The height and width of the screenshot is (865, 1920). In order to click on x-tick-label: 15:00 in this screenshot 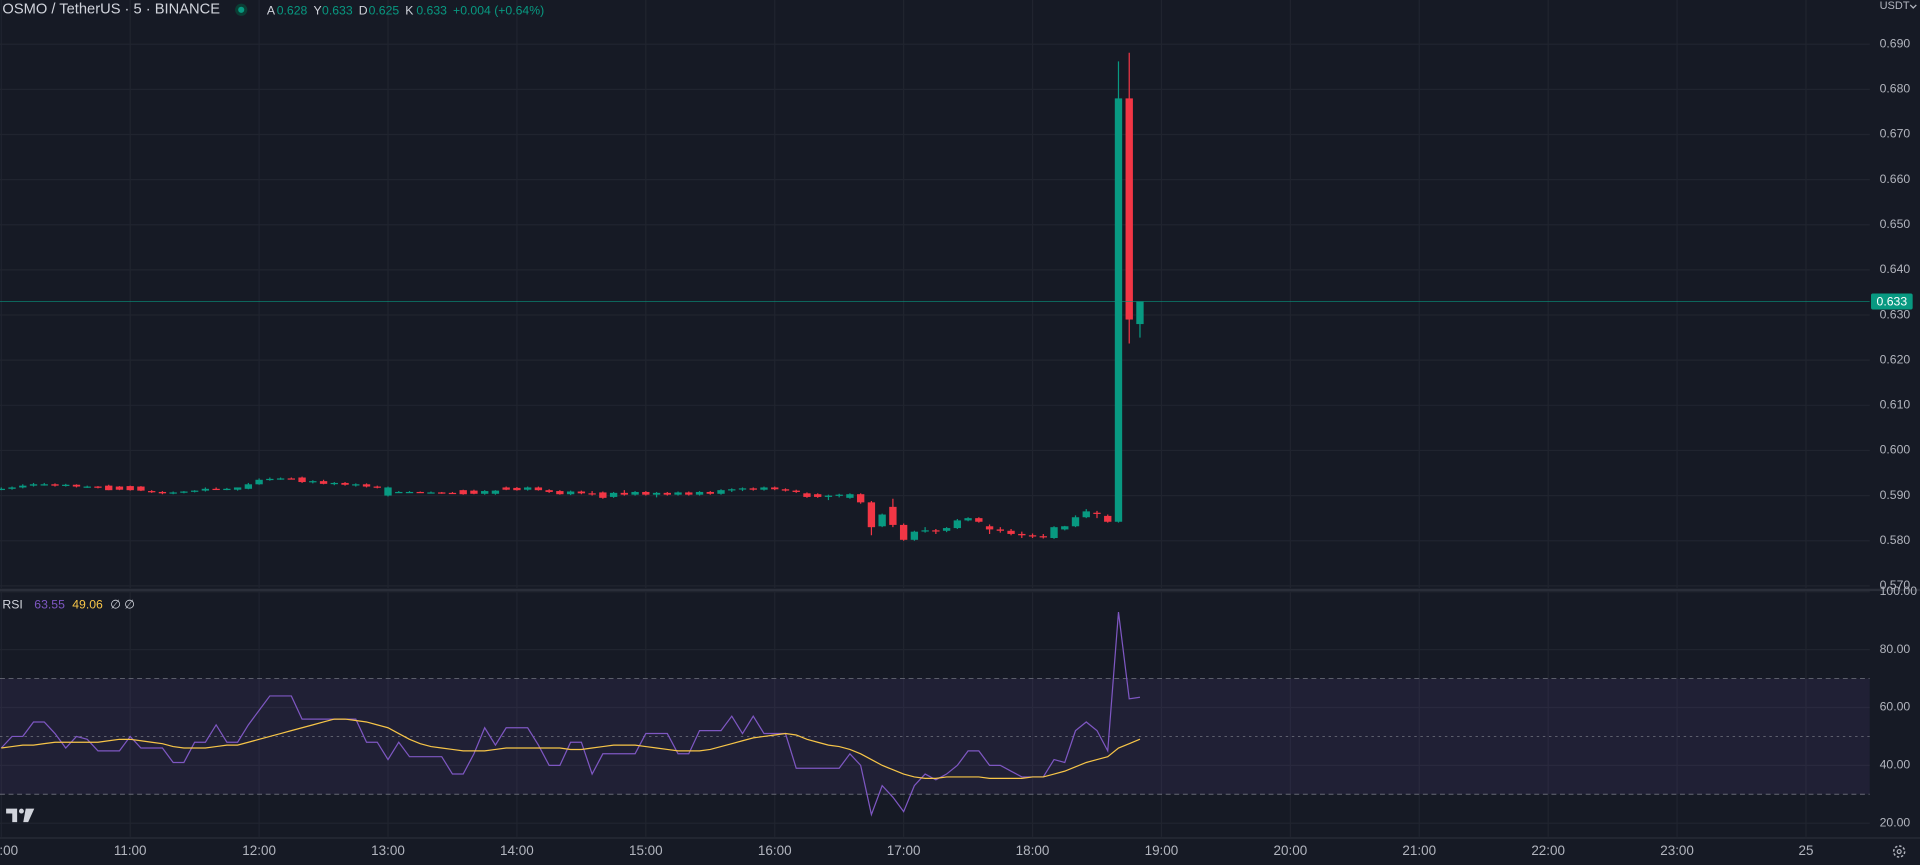, I will do `click(646, 850)`.